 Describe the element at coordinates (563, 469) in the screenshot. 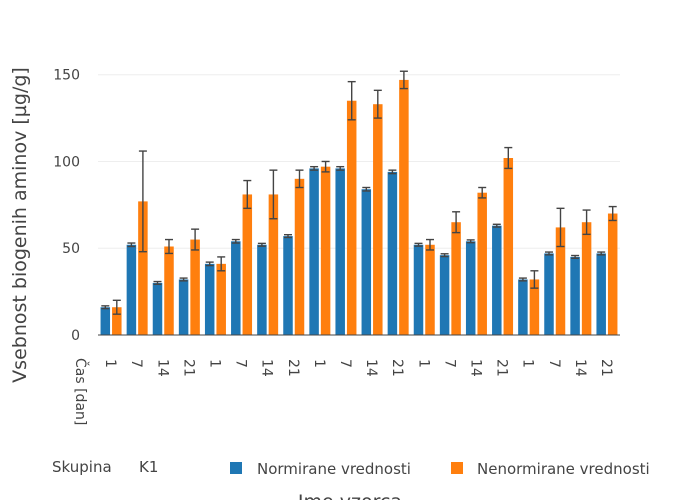

I see `legend-label-nenormirane: Nenormirane vrednosti` at that location.